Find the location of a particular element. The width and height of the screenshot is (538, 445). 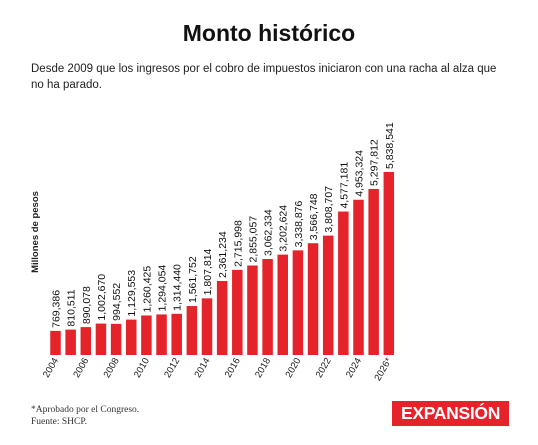

value-label-2011: 1,294,054 is located at coordinates (163, 288).